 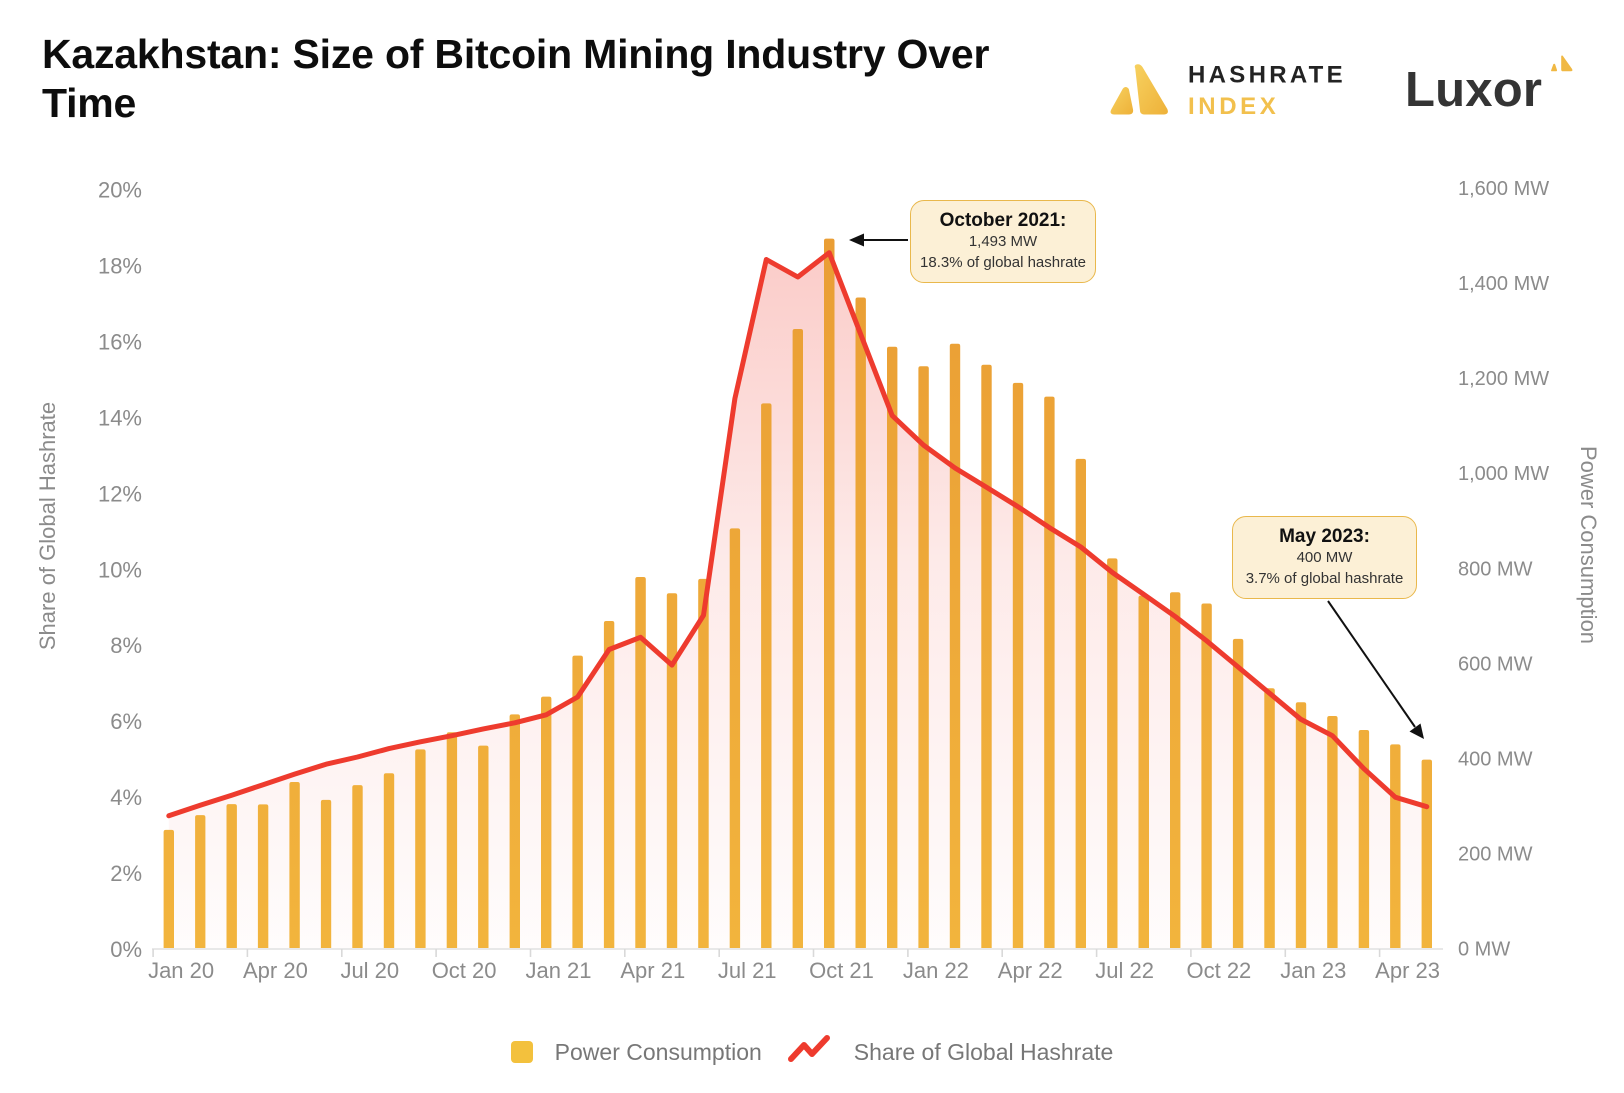 I want to click on svg-text: Jan 21, so click(x=558, y=970).